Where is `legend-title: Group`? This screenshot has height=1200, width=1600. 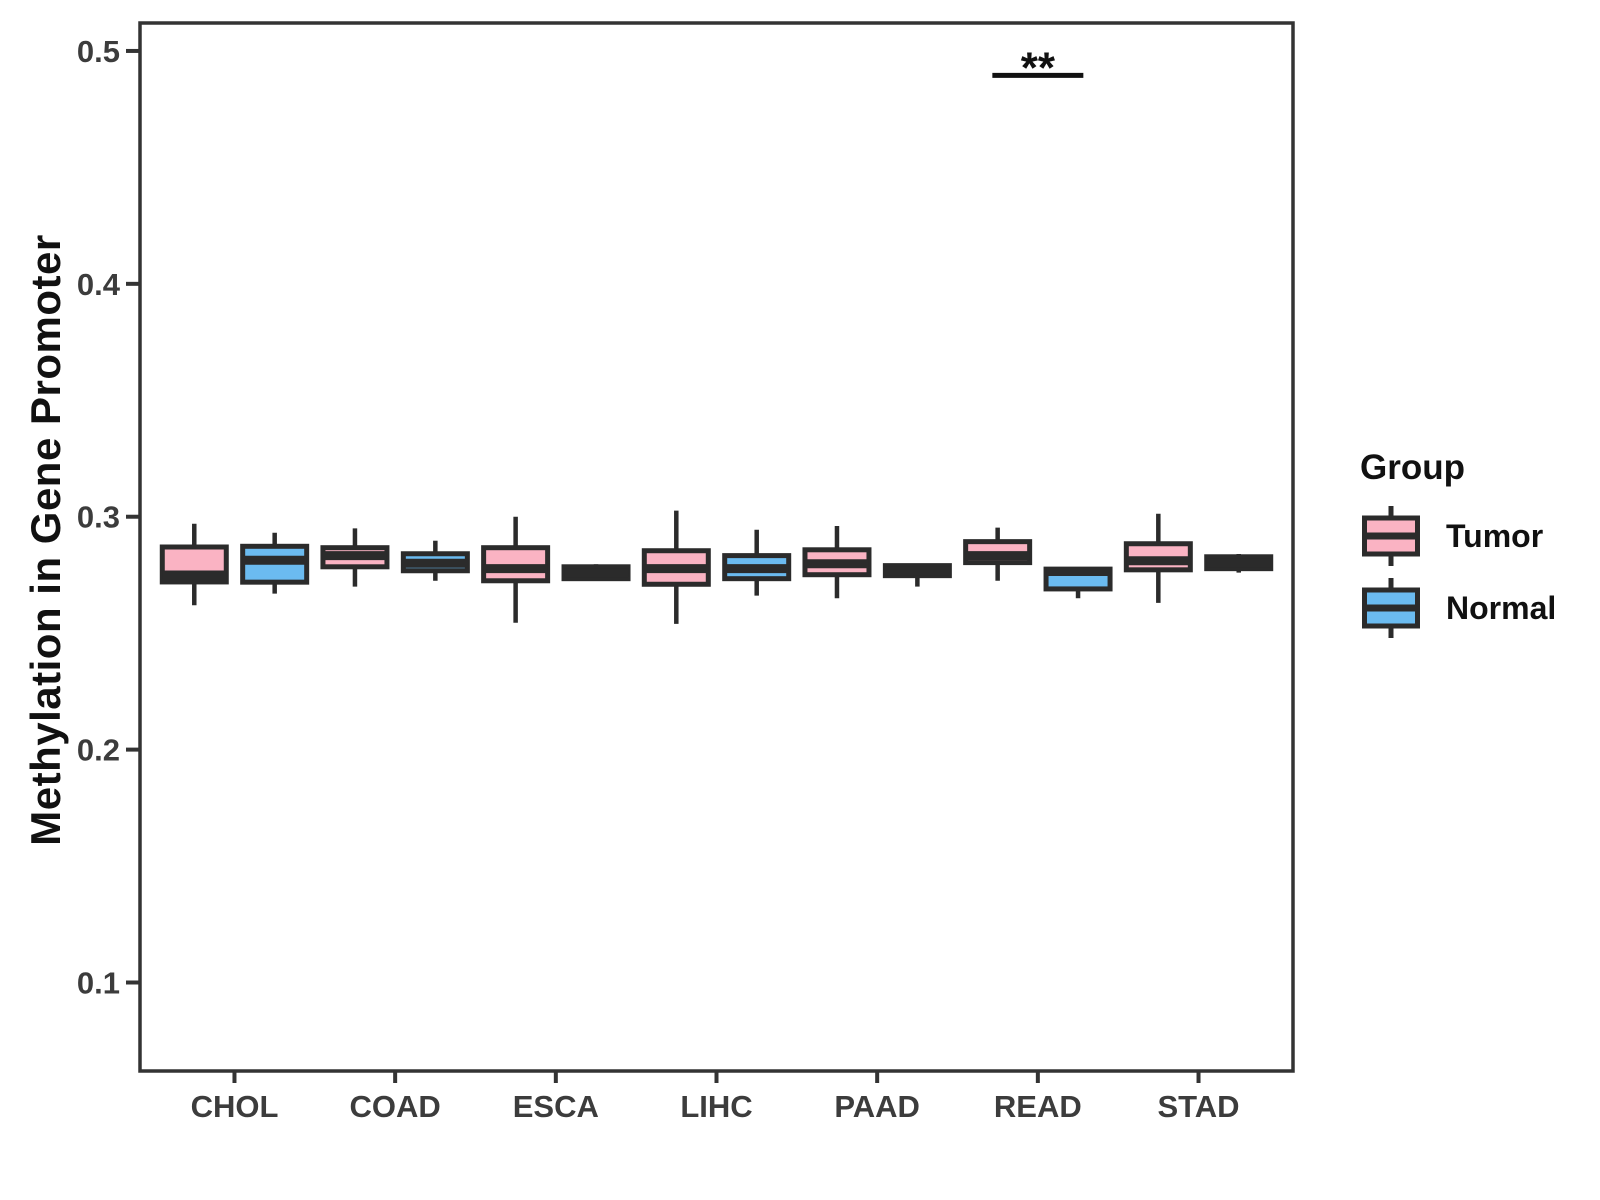 legend-title: Group is located at coordinates (1412, 467).